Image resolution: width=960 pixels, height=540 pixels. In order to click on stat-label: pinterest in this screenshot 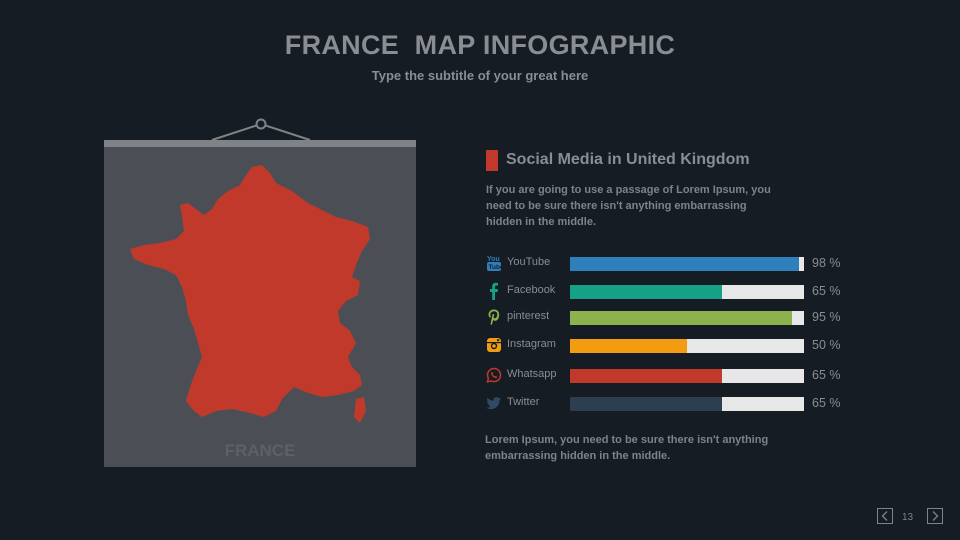, I will do `click(528, 316)`.